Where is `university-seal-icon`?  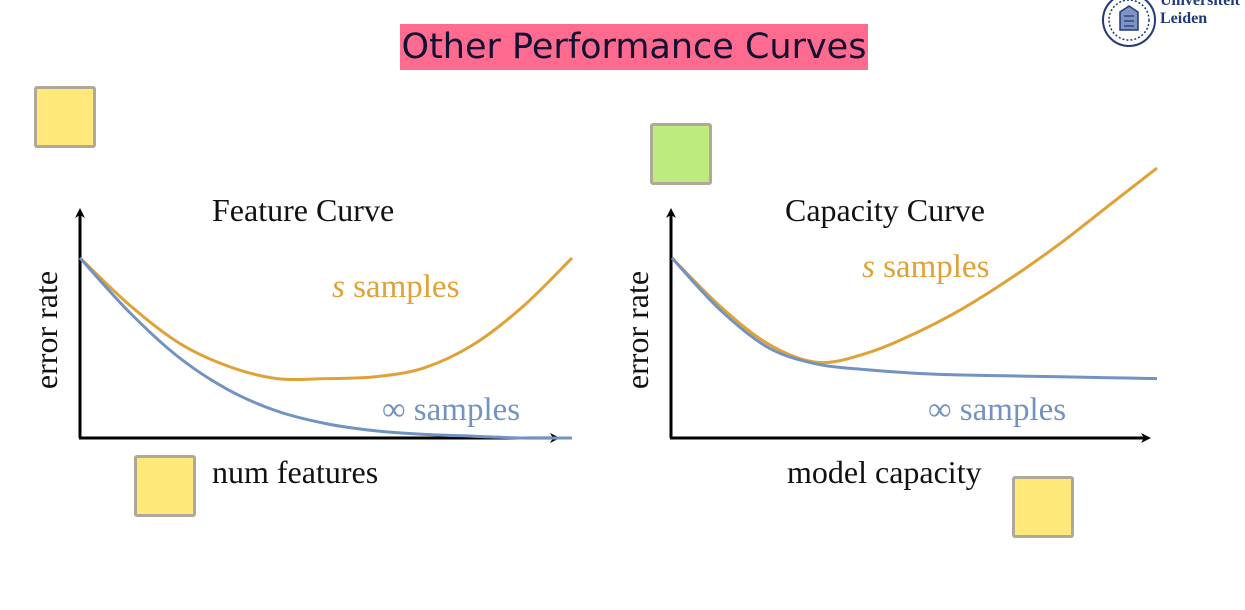
university-seal-icon is located at coordinates (1129, 23).